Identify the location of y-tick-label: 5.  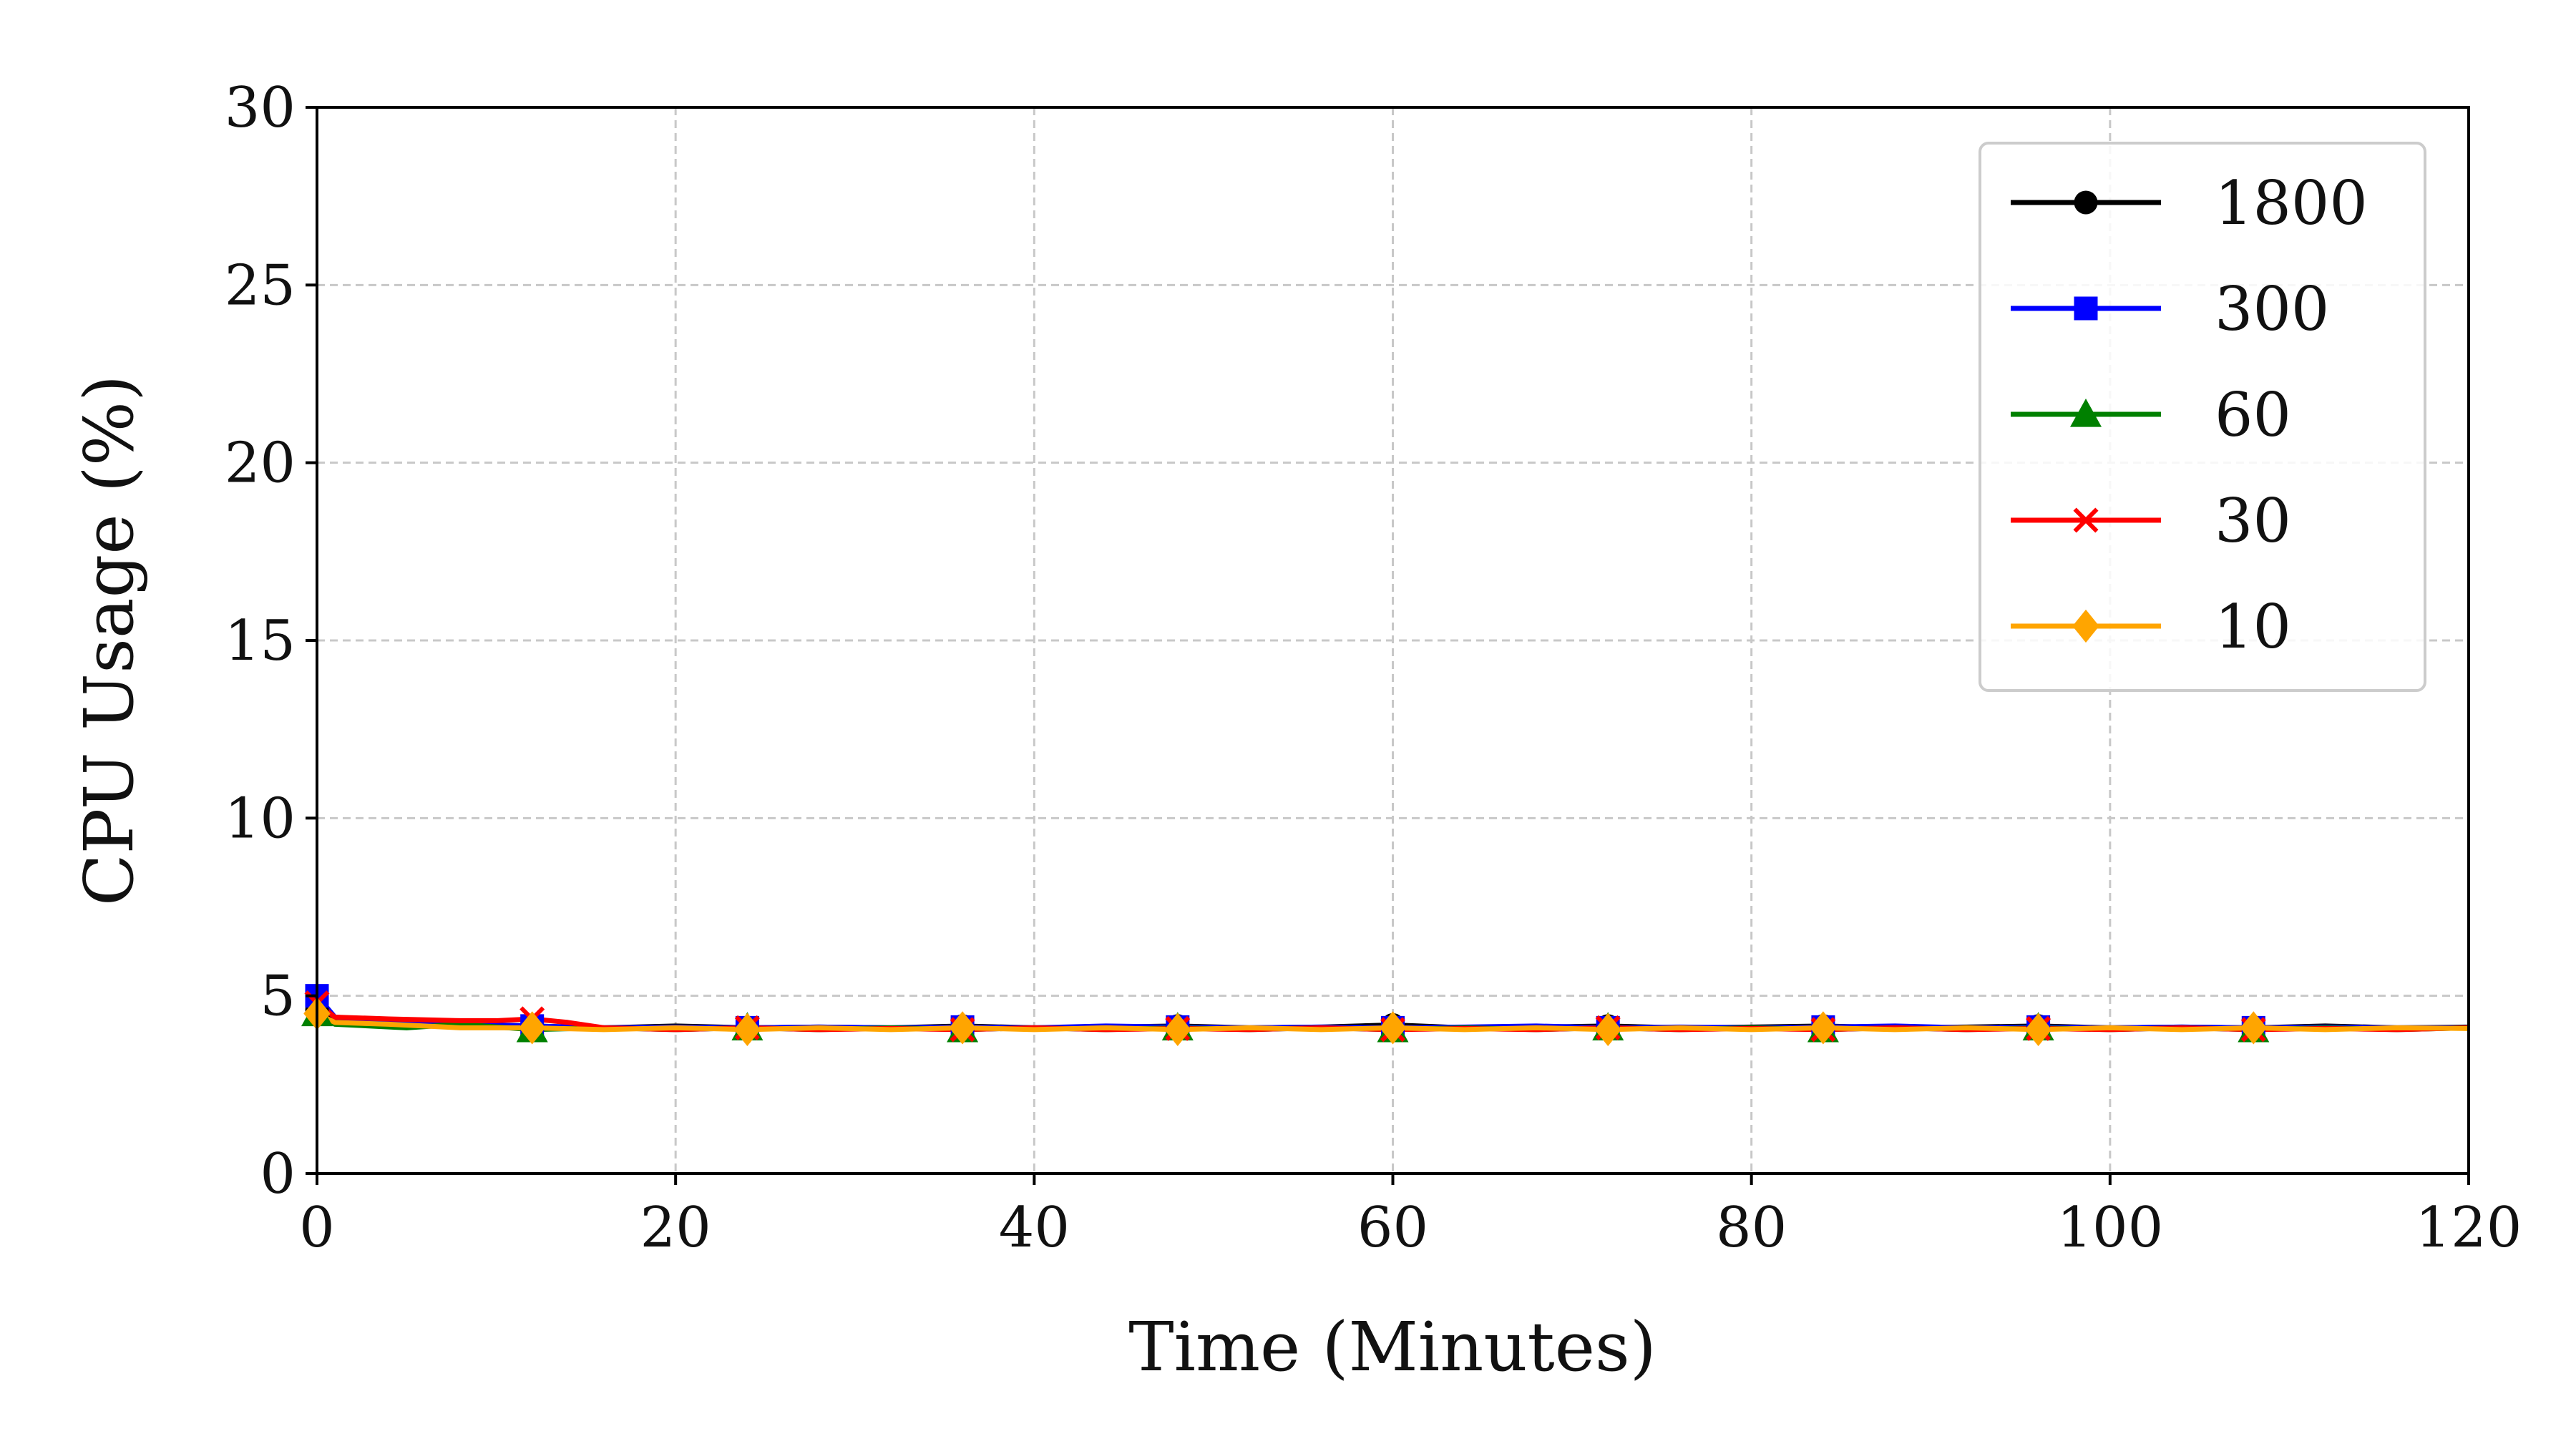
(278, 997).